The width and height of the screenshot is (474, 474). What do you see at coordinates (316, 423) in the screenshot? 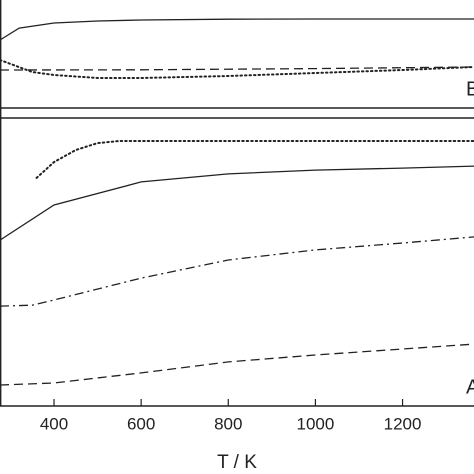
I see `x-tick-label: 1000` at bounding box center [316, 423].